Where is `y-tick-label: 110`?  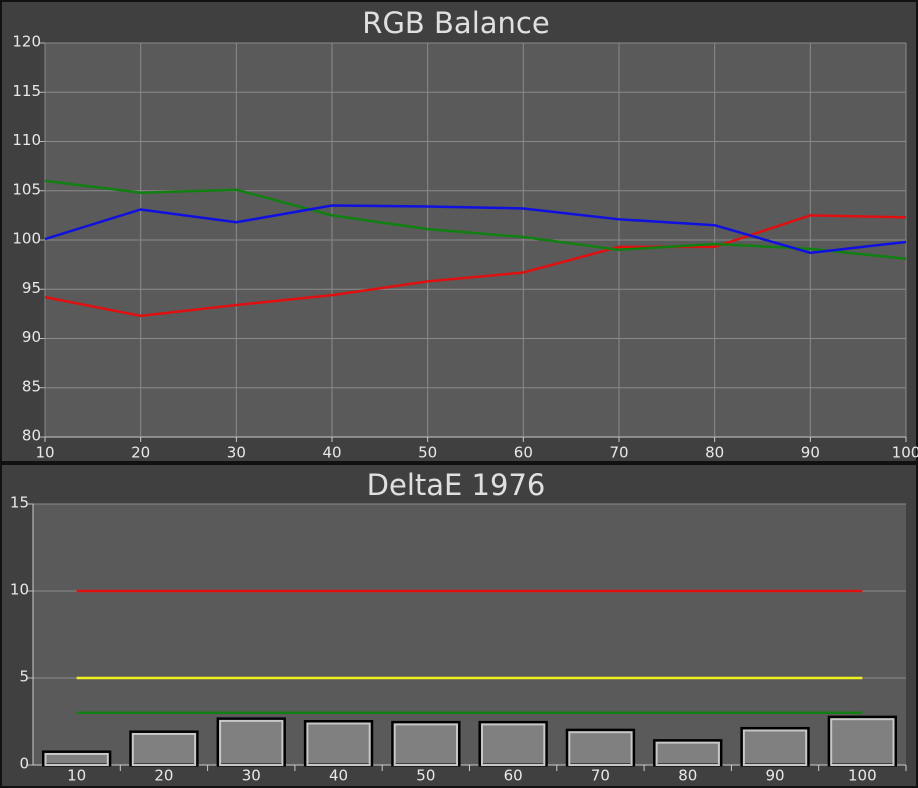 y-tick-label: 110 is located at coordinates (26, 140).